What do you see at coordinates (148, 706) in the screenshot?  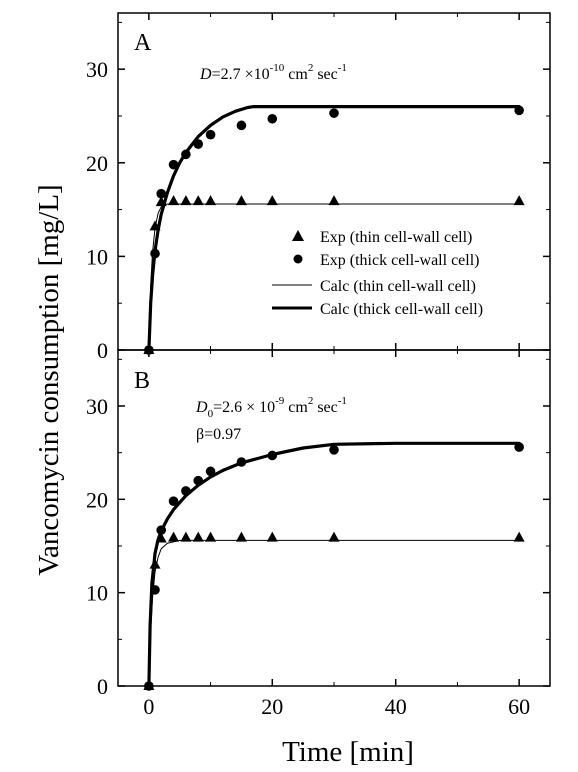 I see `x-tick-label: 0` at bounding box center [148, 706].